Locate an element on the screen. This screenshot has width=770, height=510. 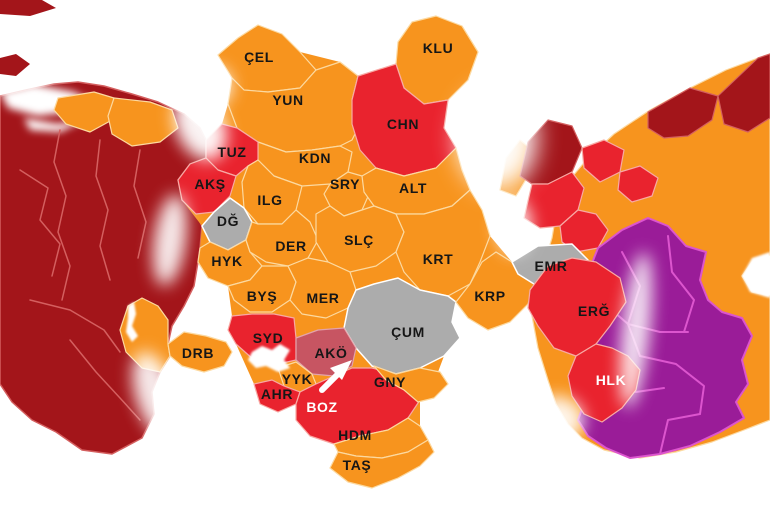
region-label-HLK: HLK is located at coordinates (611, 380).